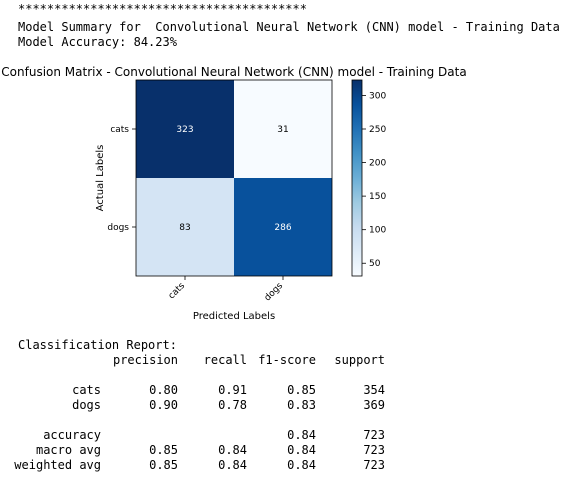 This screenshot has width=568, height=485. I want to click on cell-value-label: 31, so click(282, 130).